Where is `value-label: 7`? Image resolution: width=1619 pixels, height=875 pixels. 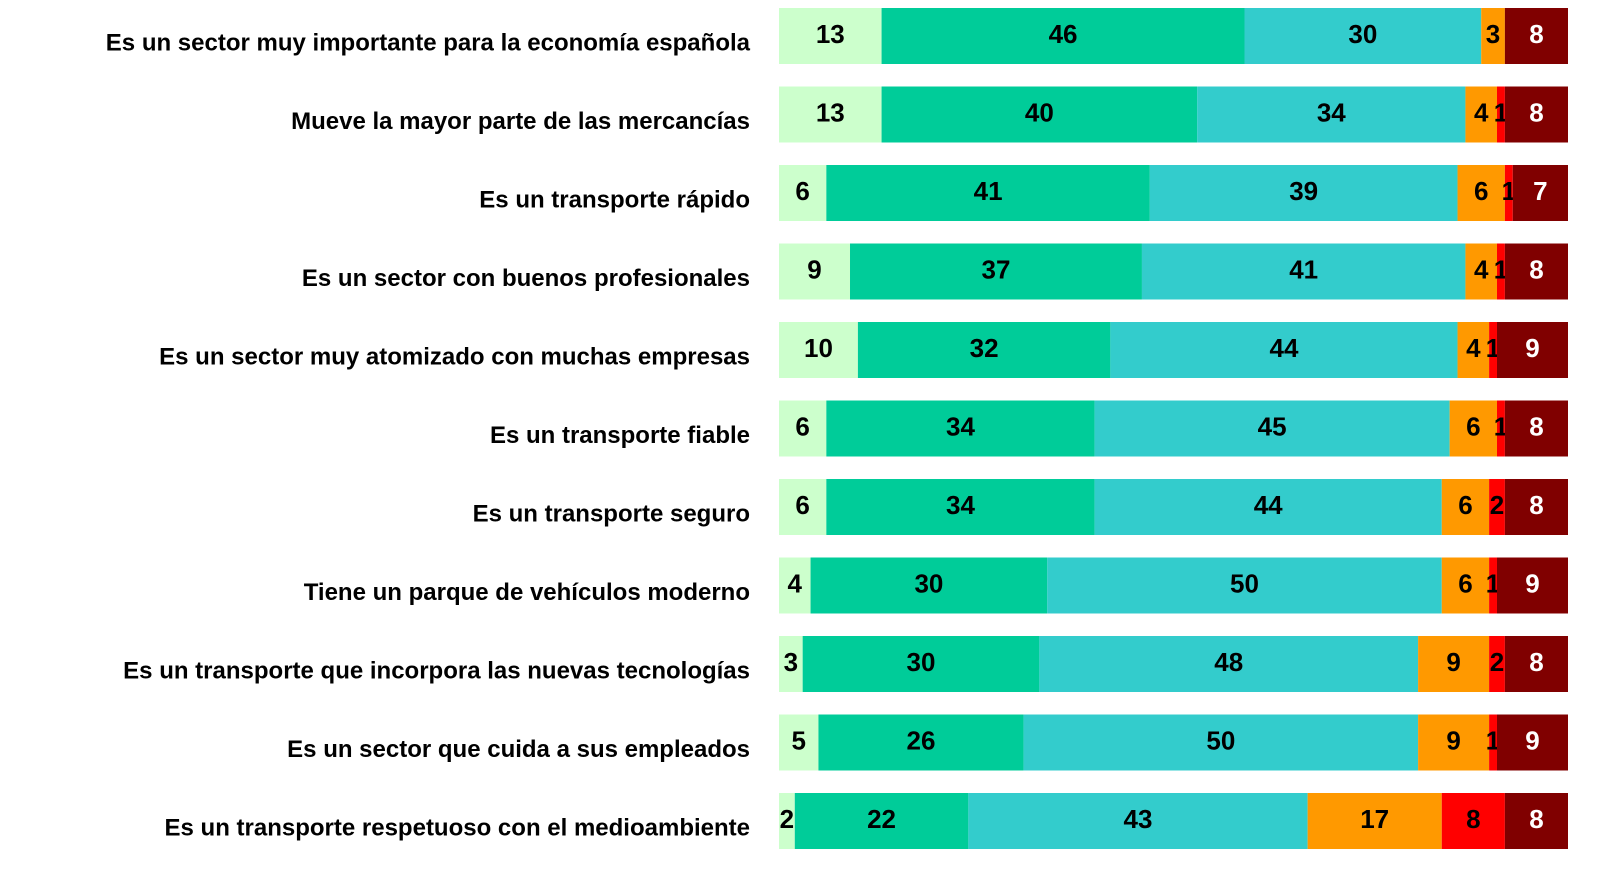 value-label: 7 is located at coordinates (1540, 191).